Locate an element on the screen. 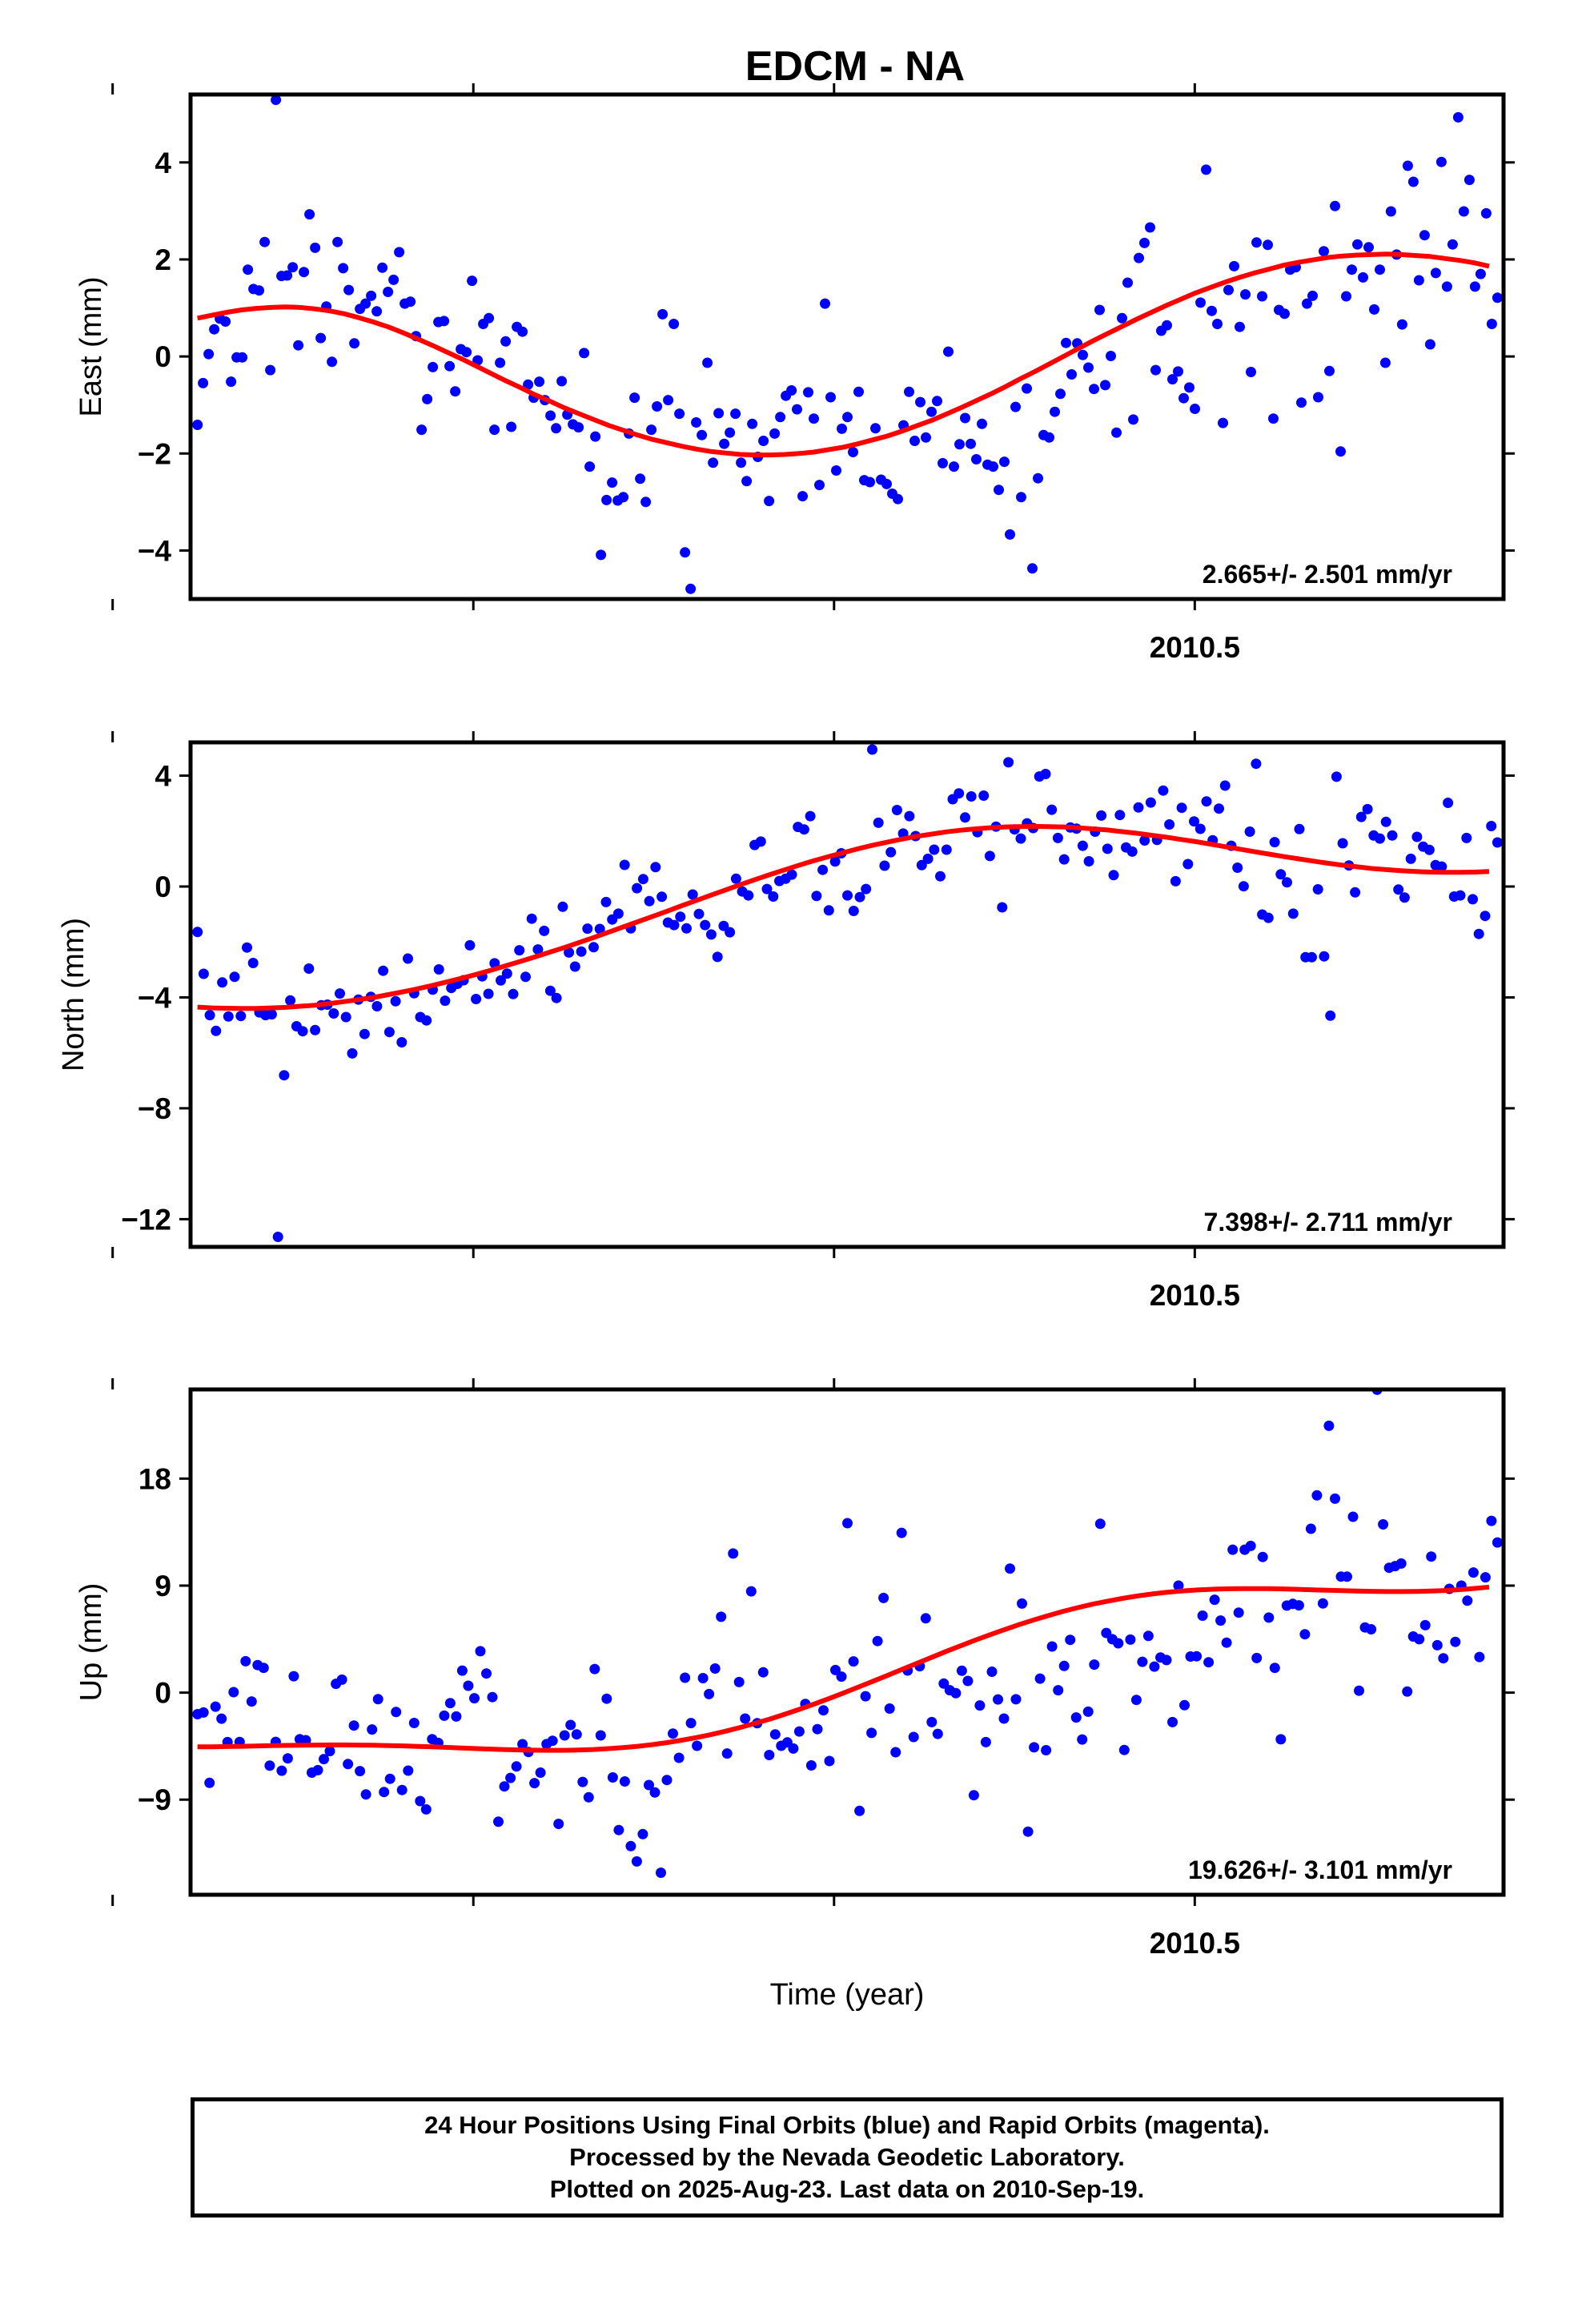 Image resolution: width=1582 pixels, height=2324 pixels. east-ytick-label: 4 is located at coordinates (163, 163).